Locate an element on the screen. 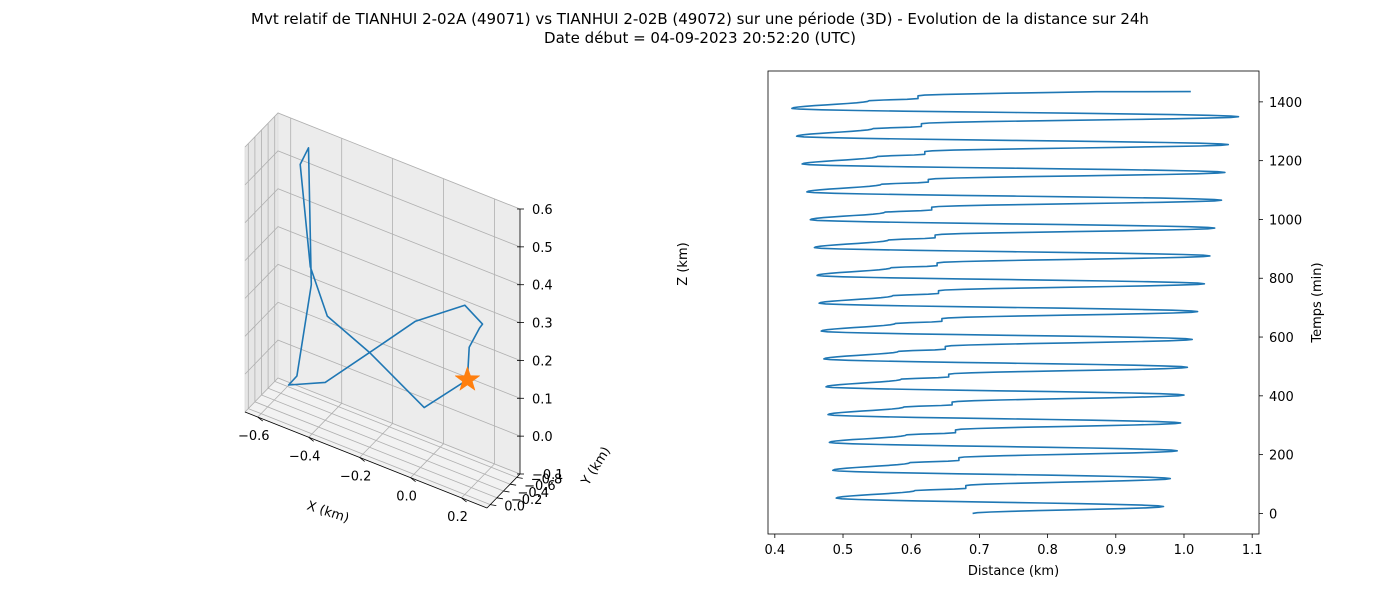 The width and height of the screenshot is (1400, 600). x-tick-label: 0.7 is located at coordinates (979, 550).